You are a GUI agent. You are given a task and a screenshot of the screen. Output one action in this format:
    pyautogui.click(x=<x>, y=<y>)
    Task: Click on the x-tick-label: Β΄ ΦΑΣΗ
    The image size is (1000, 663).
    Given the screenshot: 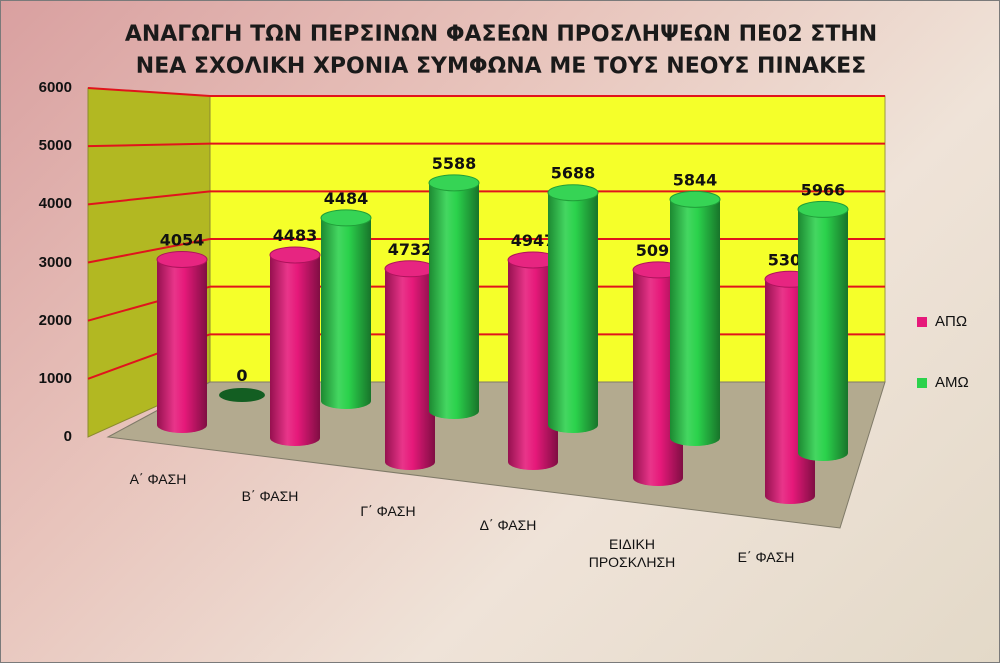 What is the action you would take?
    pyautogui.click(x=270, y=496)
    